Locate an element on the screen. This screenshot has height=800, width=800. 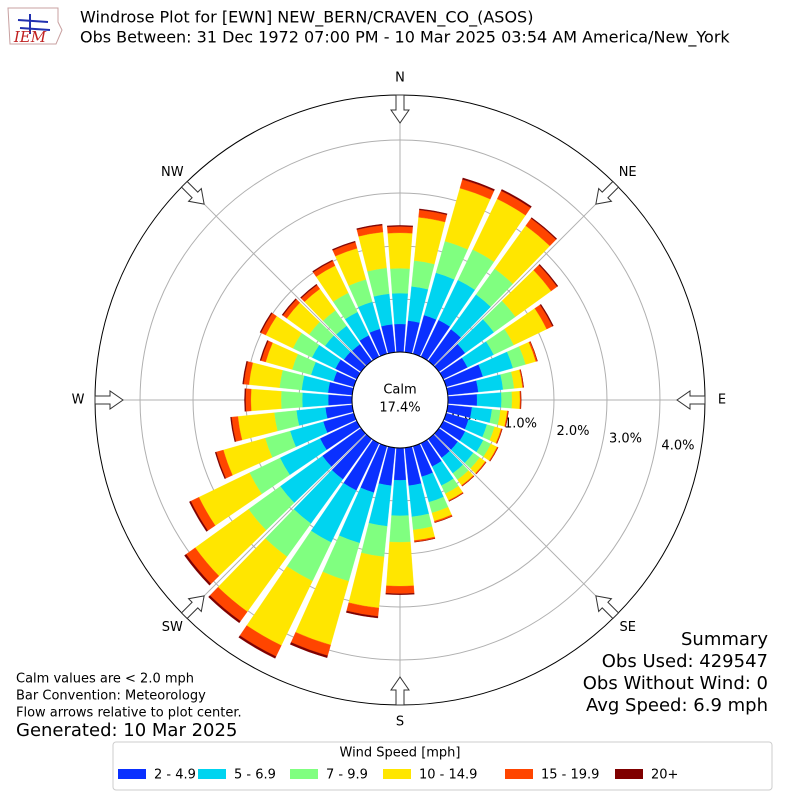
legend-label: 10 - 14.9 is located at coordinates (448, 775).